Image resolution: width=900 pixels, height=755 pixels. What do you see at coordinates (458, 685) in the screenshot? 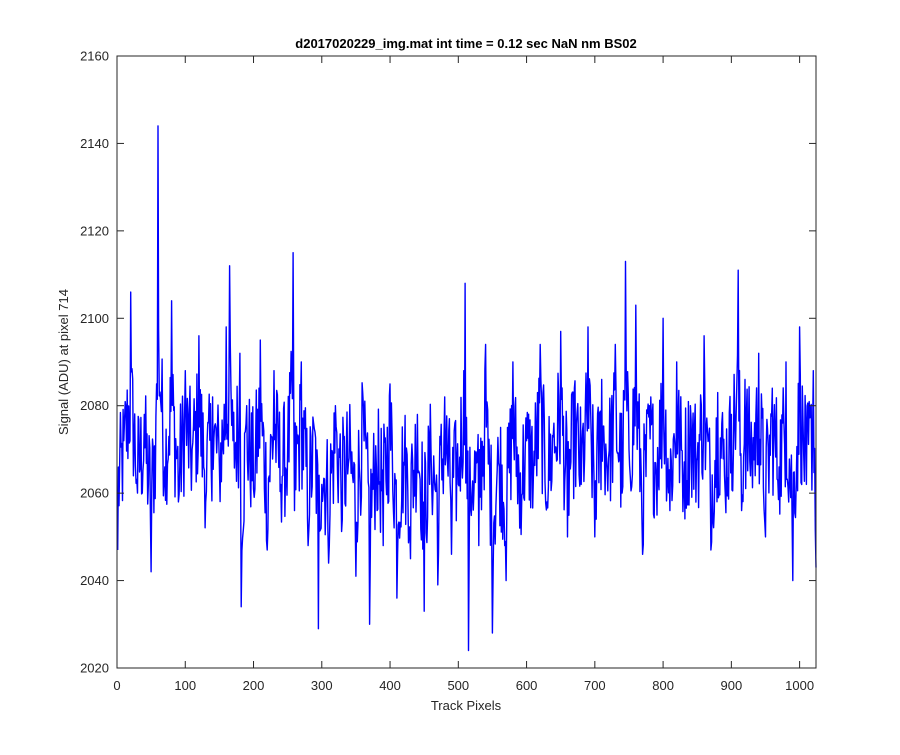
I see `x-tick-label: 500` at bounding box center [458, 685].